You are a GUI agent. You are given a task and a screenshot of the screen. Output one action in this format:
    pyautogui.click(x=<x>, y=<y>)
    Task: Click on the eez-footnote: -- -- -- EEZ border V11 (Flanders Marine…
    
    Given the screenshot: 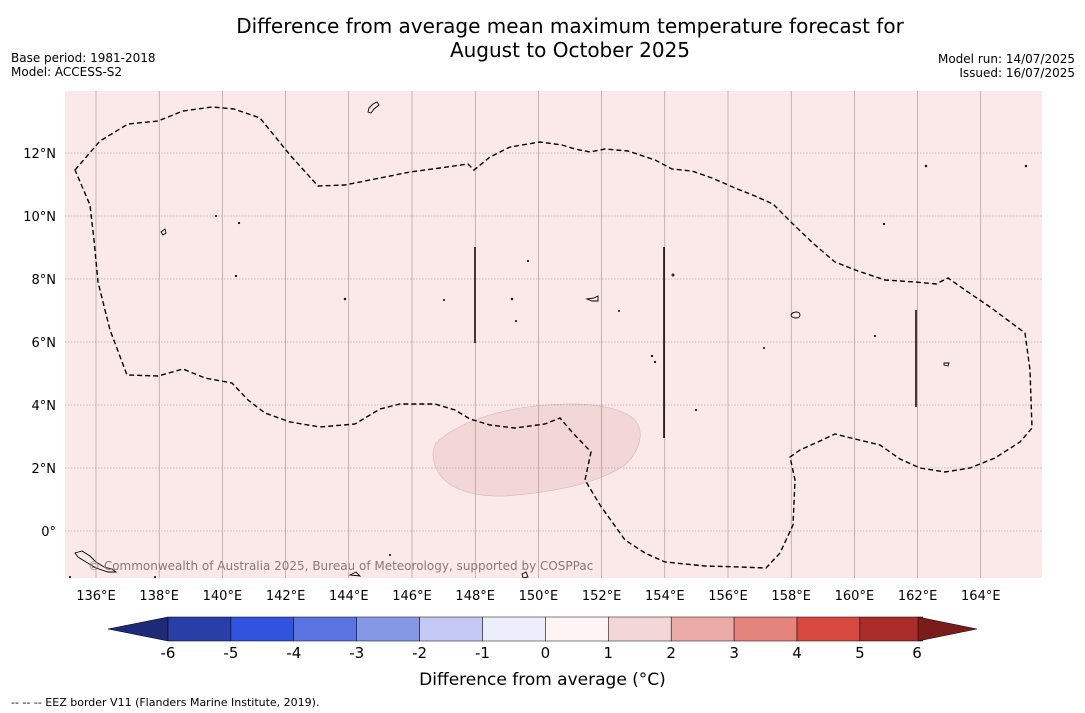 What is the action you would take?
    pyautogui.click(x=165, y=702)
    